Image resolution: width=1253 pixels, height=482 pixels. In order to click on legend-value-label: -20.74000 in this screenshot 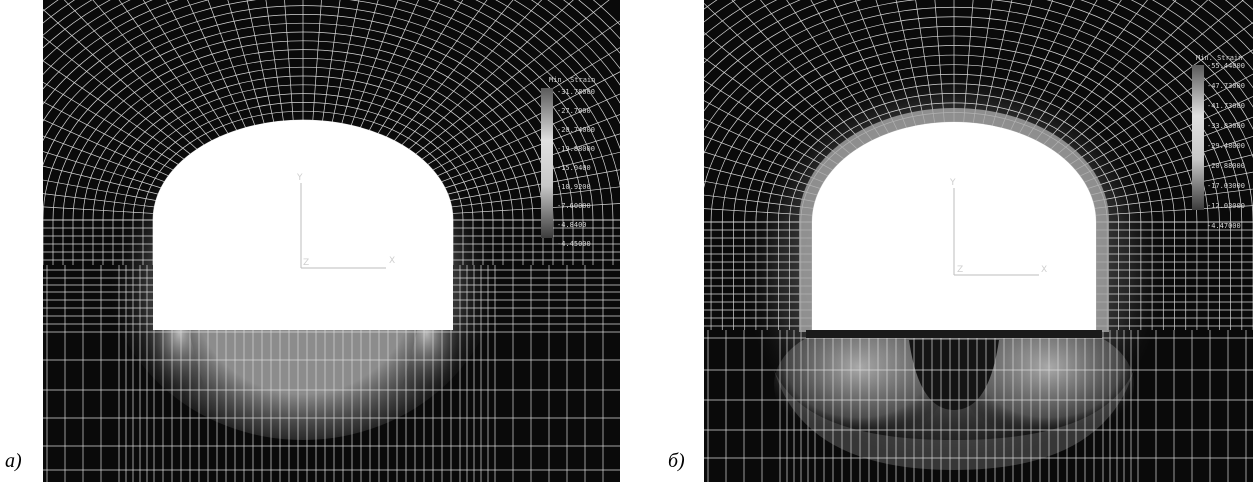, I will do `click(576, 130)`.